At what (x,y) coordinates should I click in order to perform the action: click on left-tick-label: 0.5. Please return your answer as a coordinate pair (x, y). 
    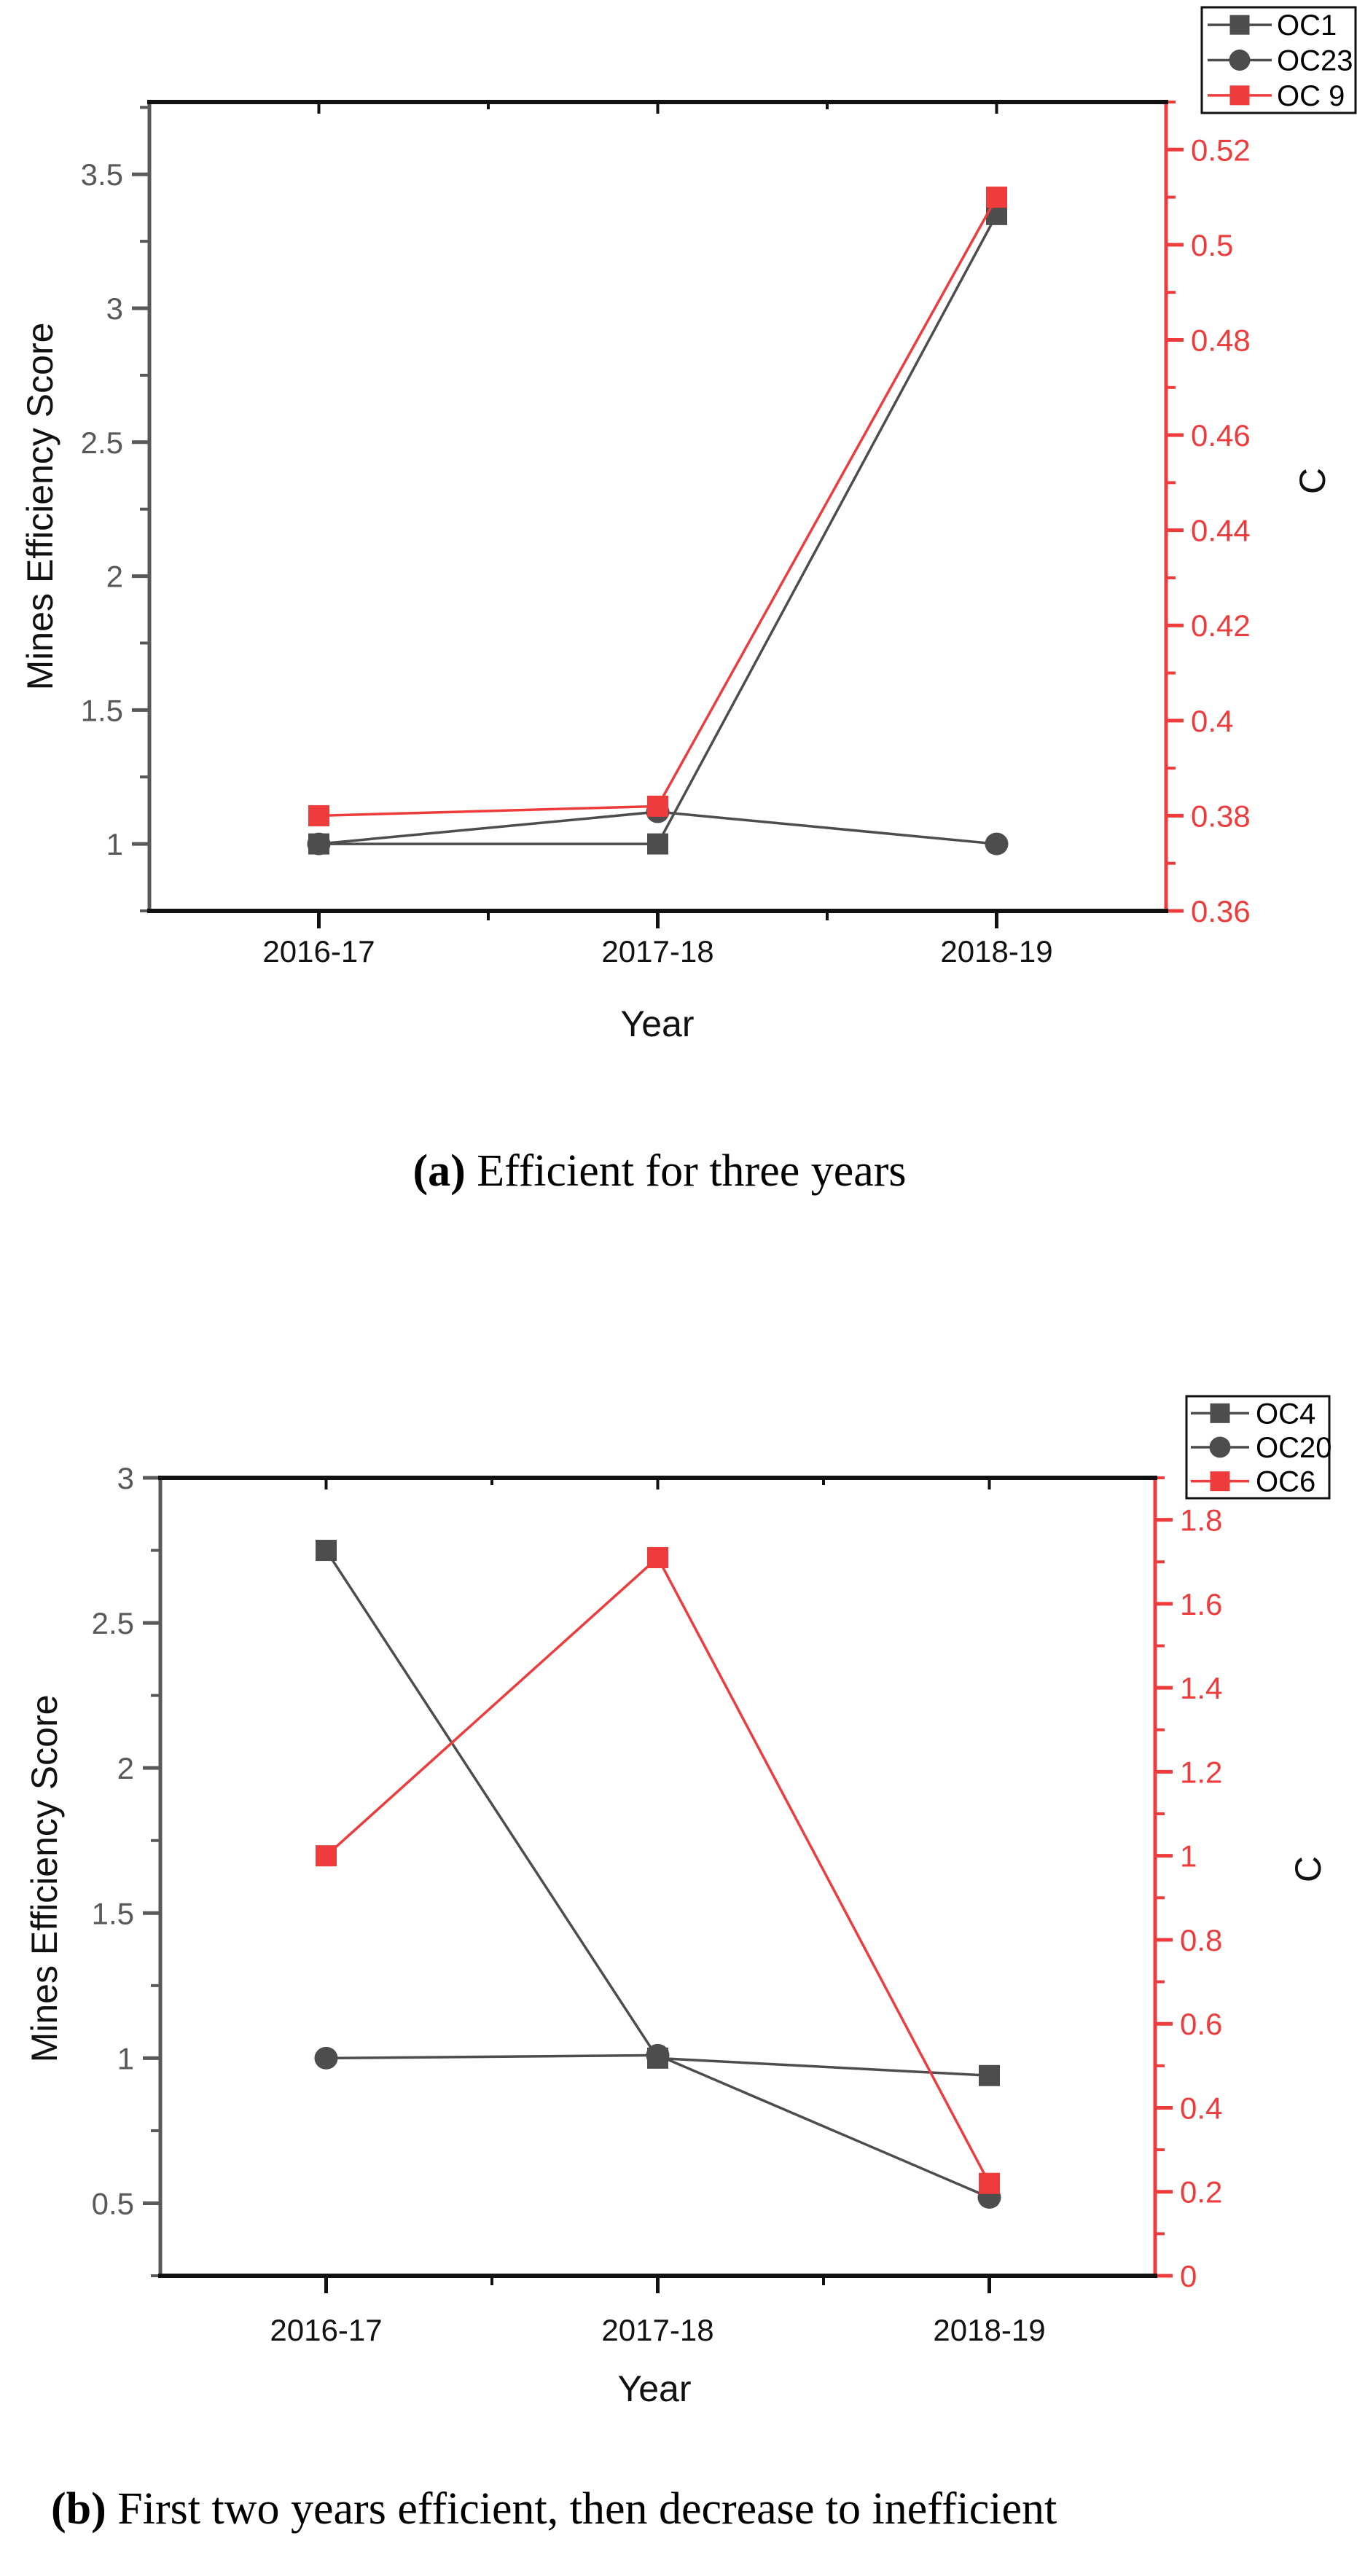
    Looking at the image, I should click on (113, 2203).